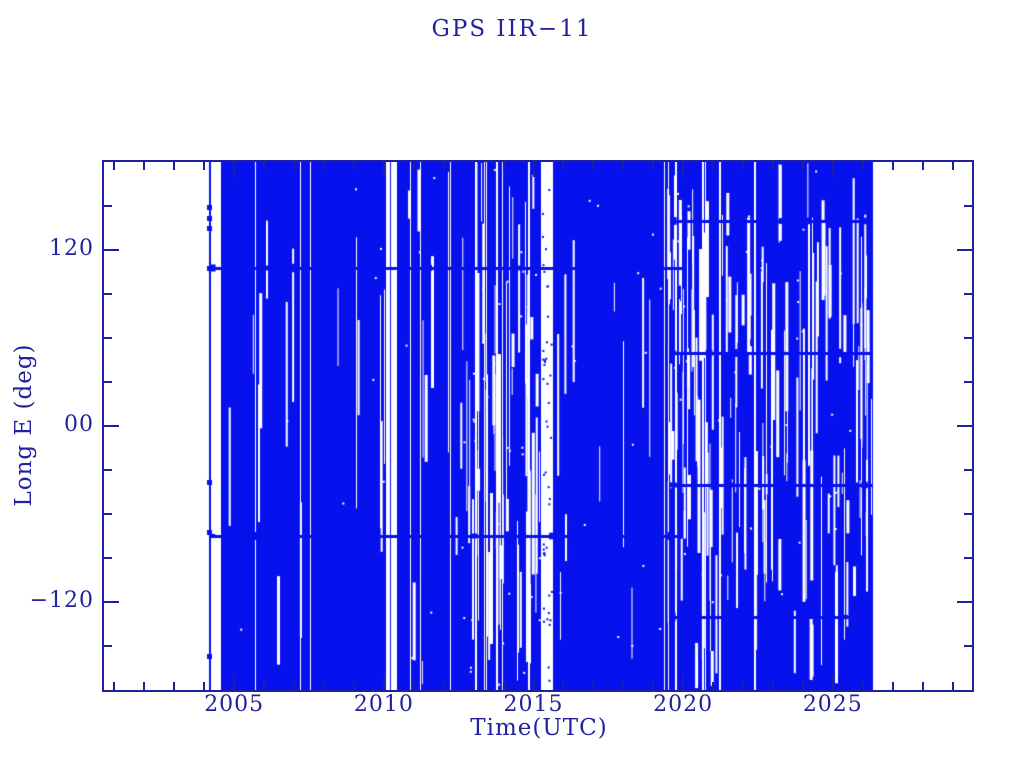 Image resolution: width=1024 pixels, height=768 pixels. What do you see at coordinates (61, 600) in the screenshot?
I see `y-tick-label: −120` at bounding box center [61, 600].